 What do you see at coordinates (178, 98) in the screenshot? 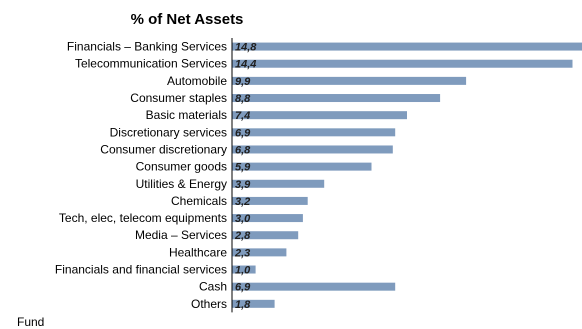
I see `category-label: Consumer staples` at bounding box center [178, 98].